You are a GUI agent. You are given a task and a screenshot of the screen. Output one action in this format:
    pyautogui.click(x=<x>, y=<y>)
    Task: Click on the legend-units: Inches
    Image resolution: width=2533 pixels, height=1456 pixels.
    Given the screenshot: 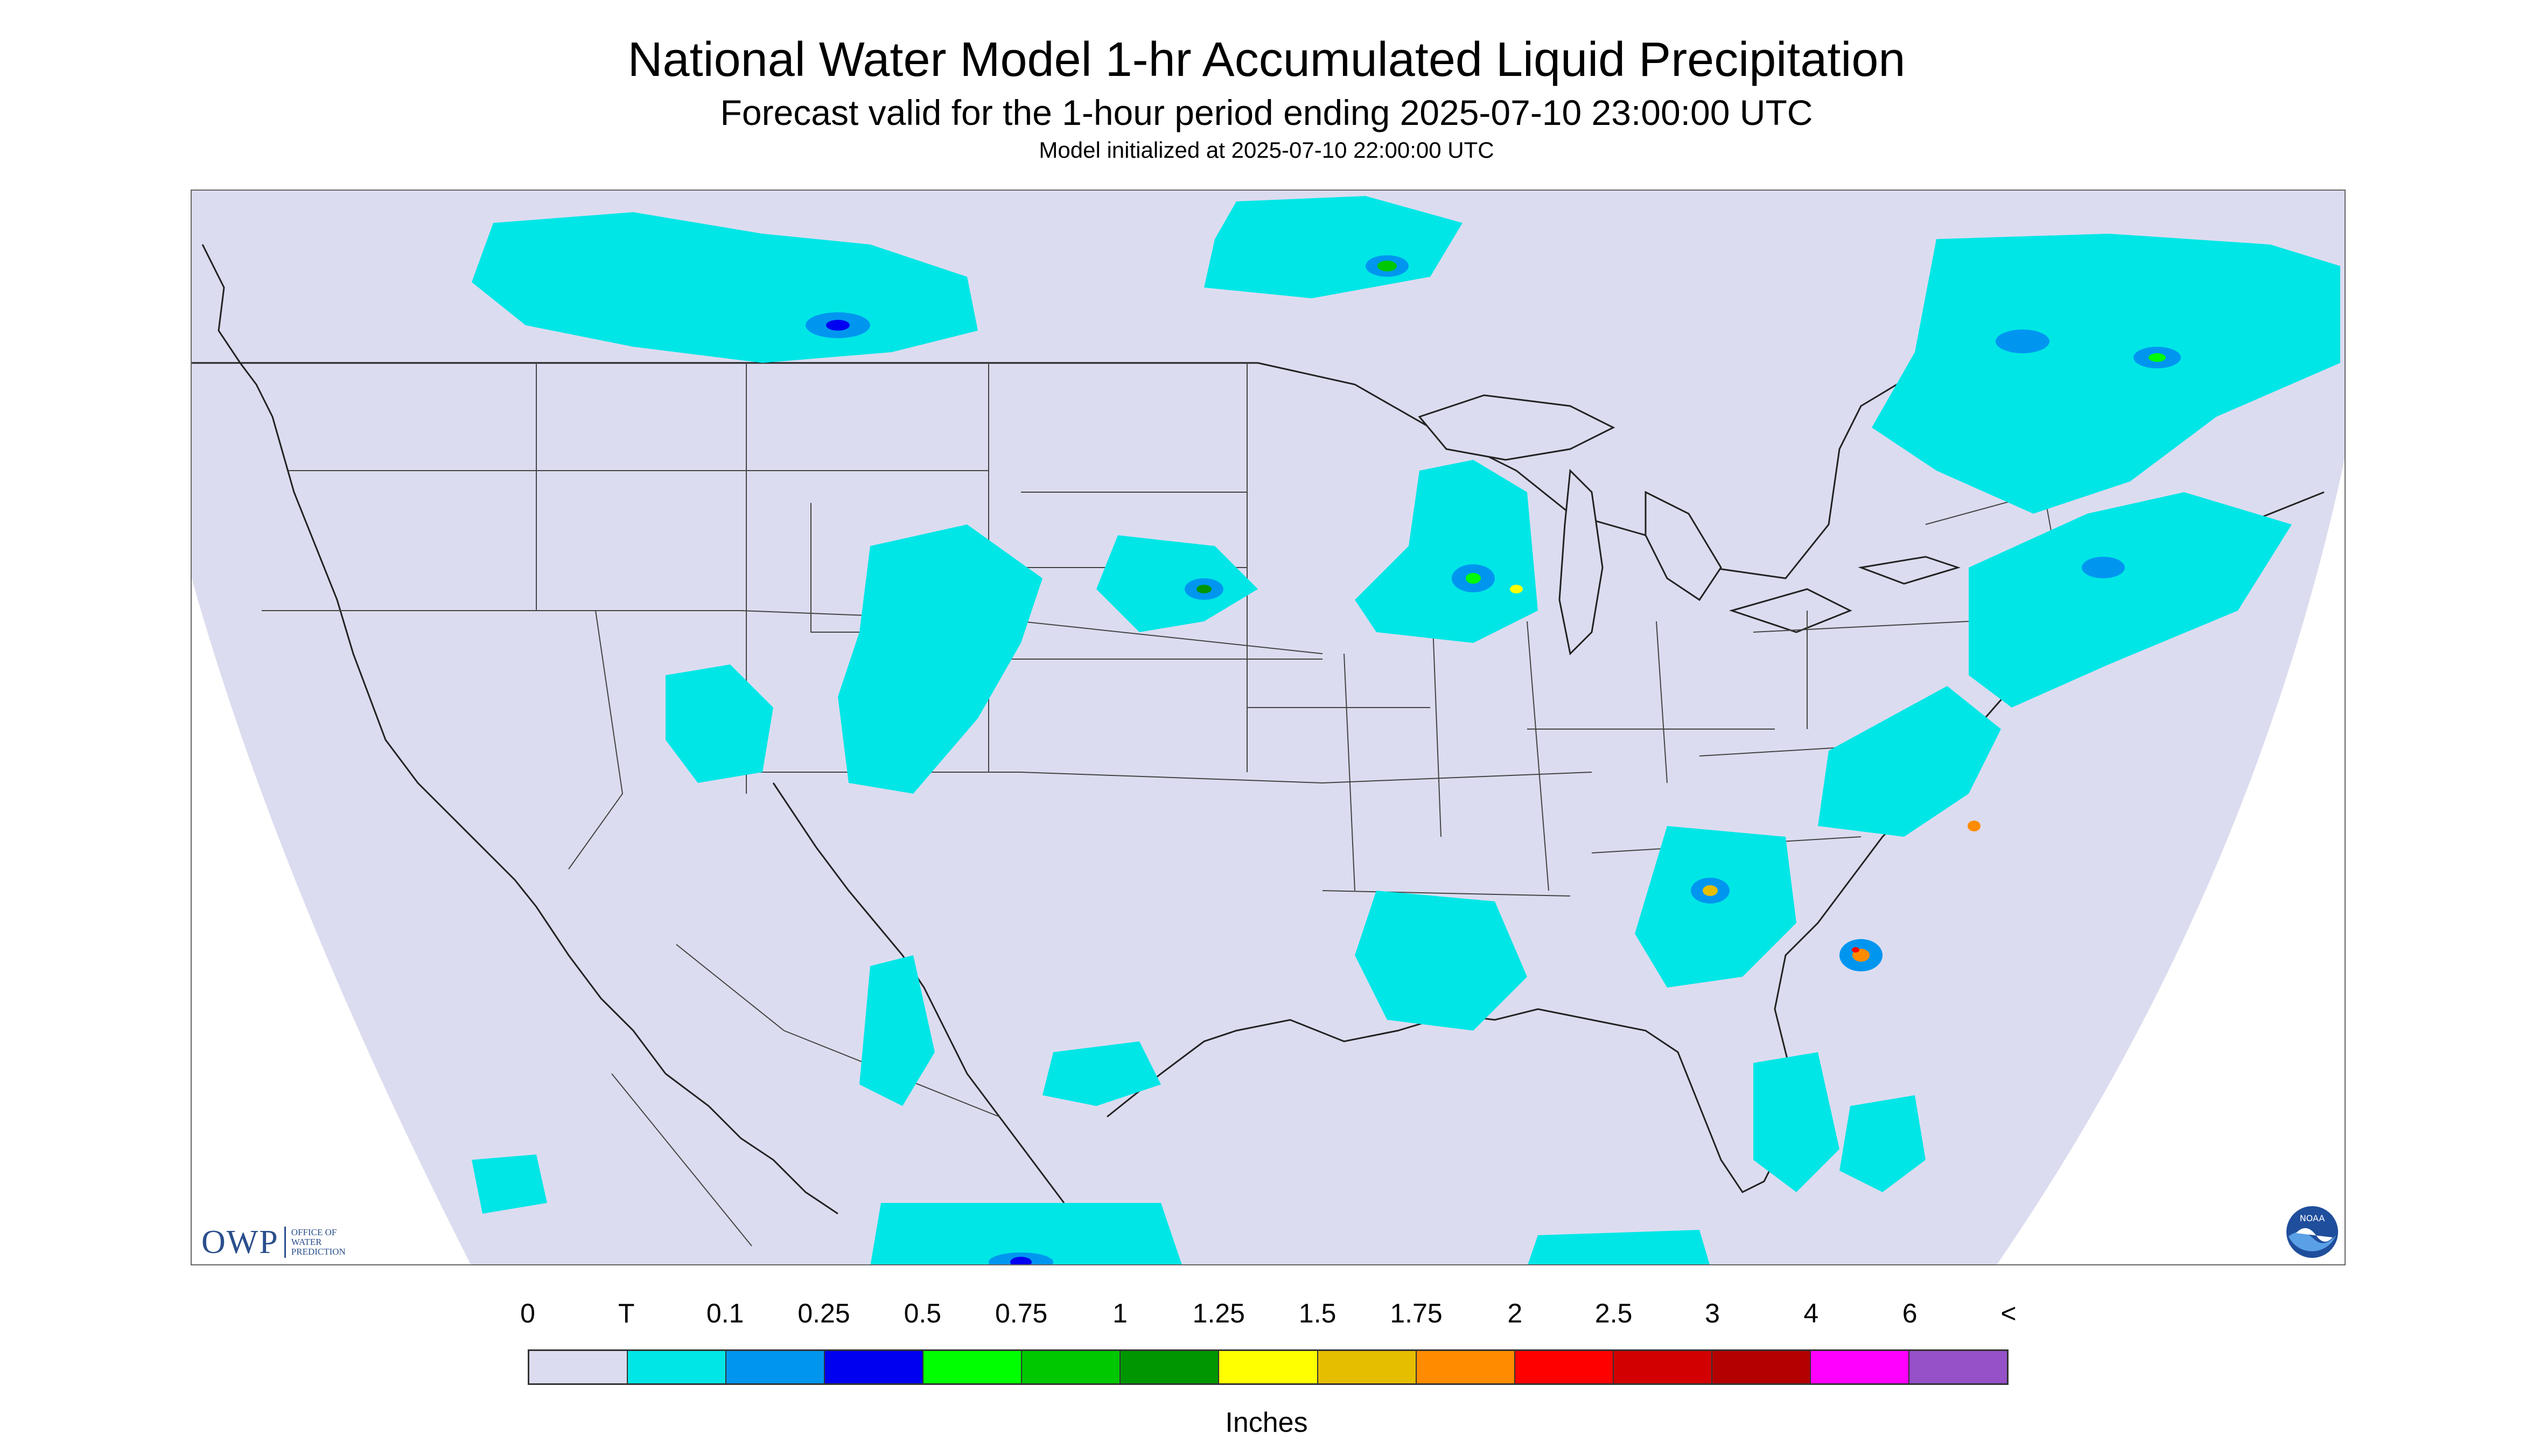 What is the action you would take?
    pyautogui.click(x=1266, y=1422)
    